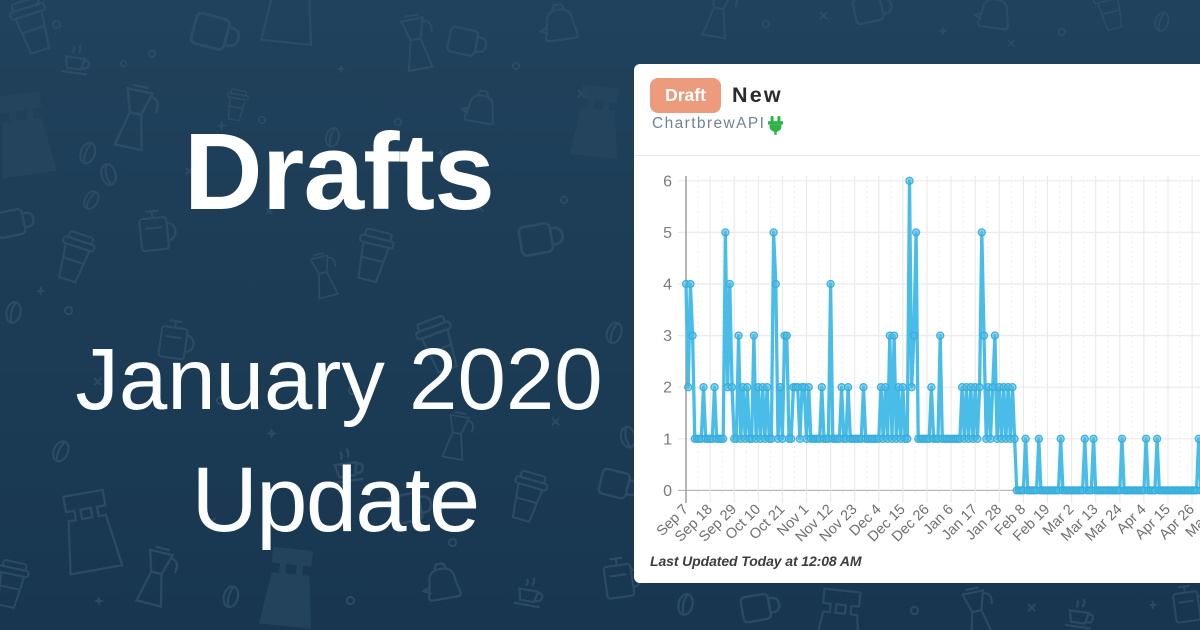  What do you see at coordinates (667, 388) in the screenshot?
I see `svg-text: 2` at bounding box center [667, 388].